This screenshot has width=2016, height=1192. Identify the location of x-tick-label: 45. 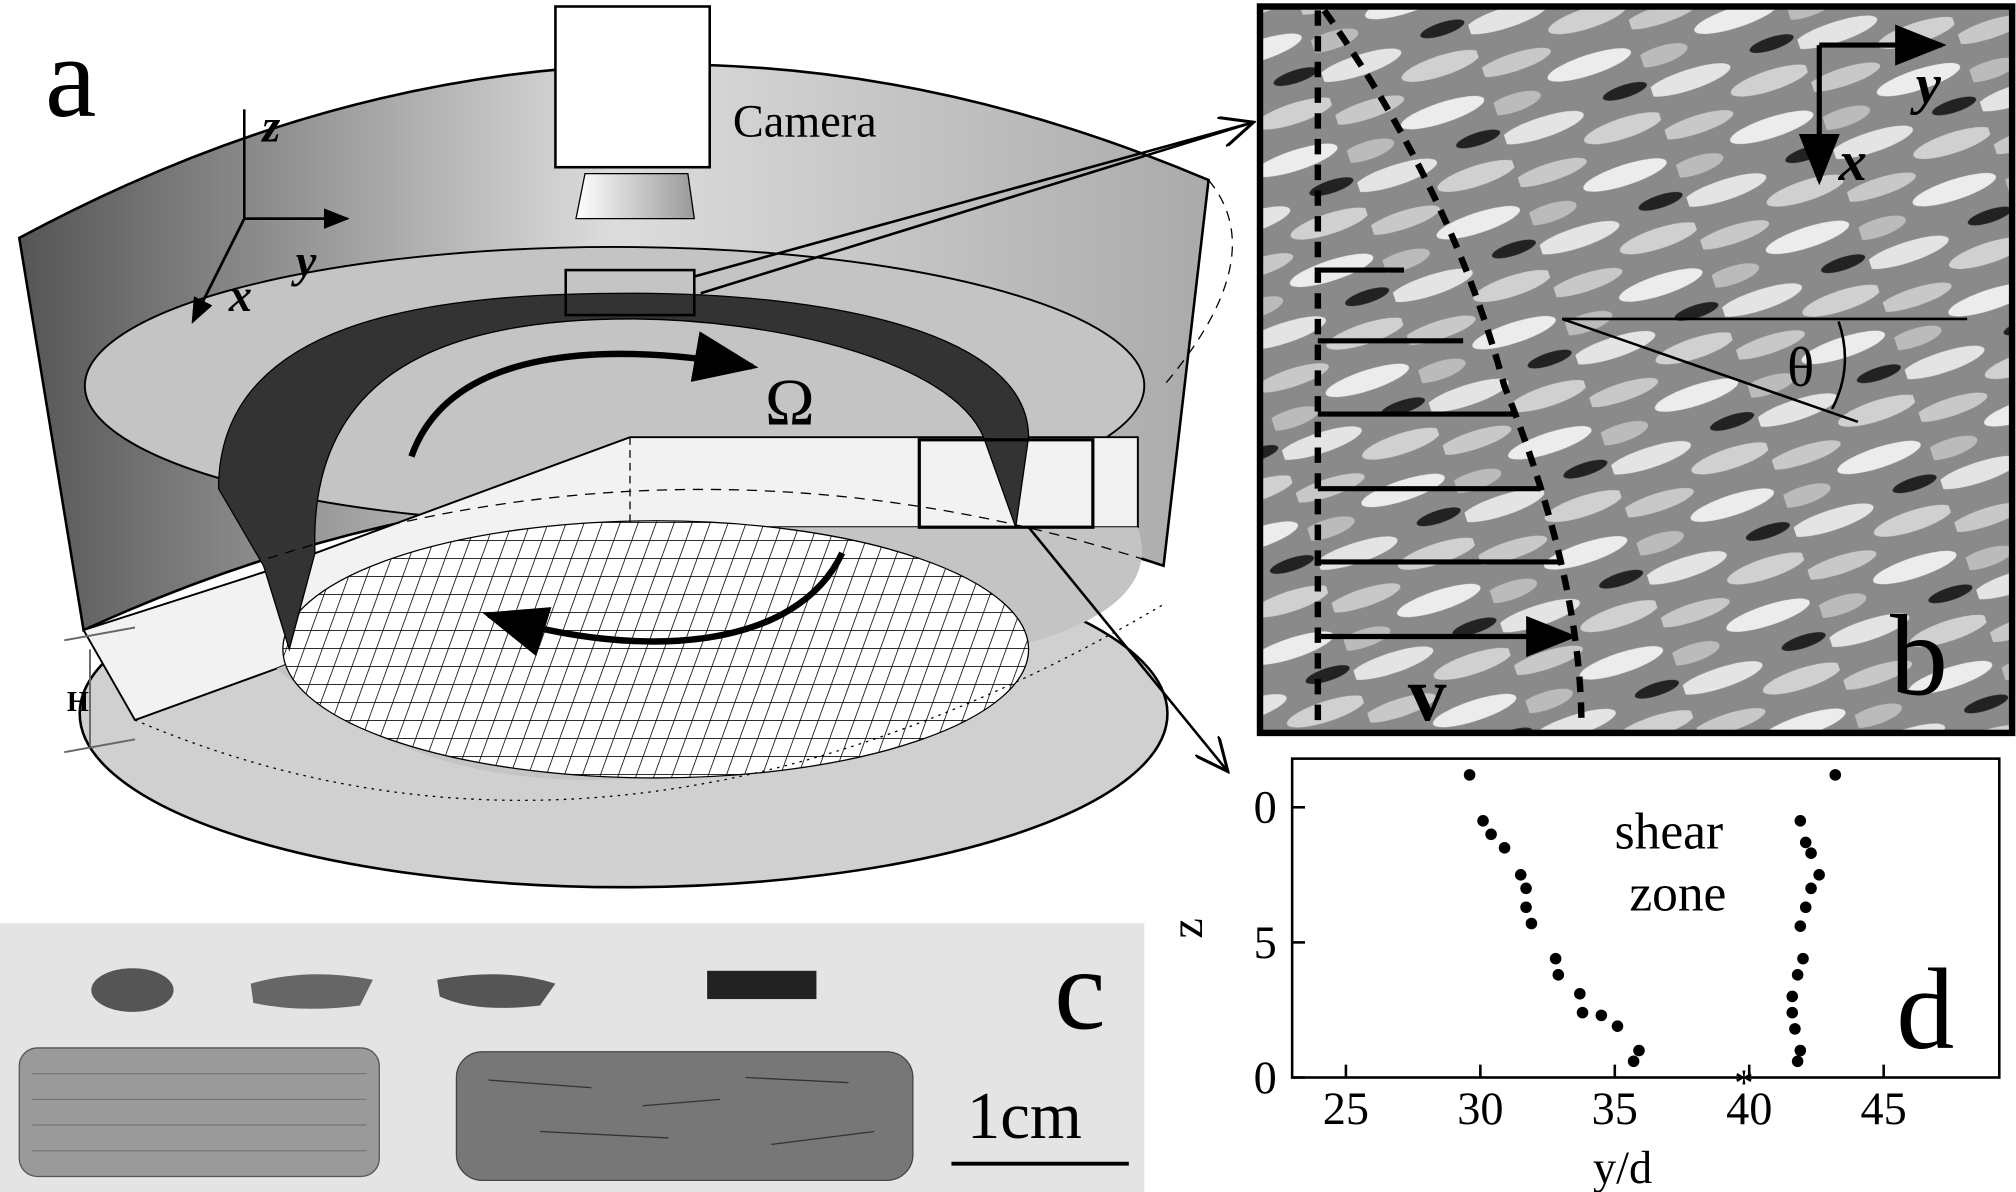
(1884, 1109).